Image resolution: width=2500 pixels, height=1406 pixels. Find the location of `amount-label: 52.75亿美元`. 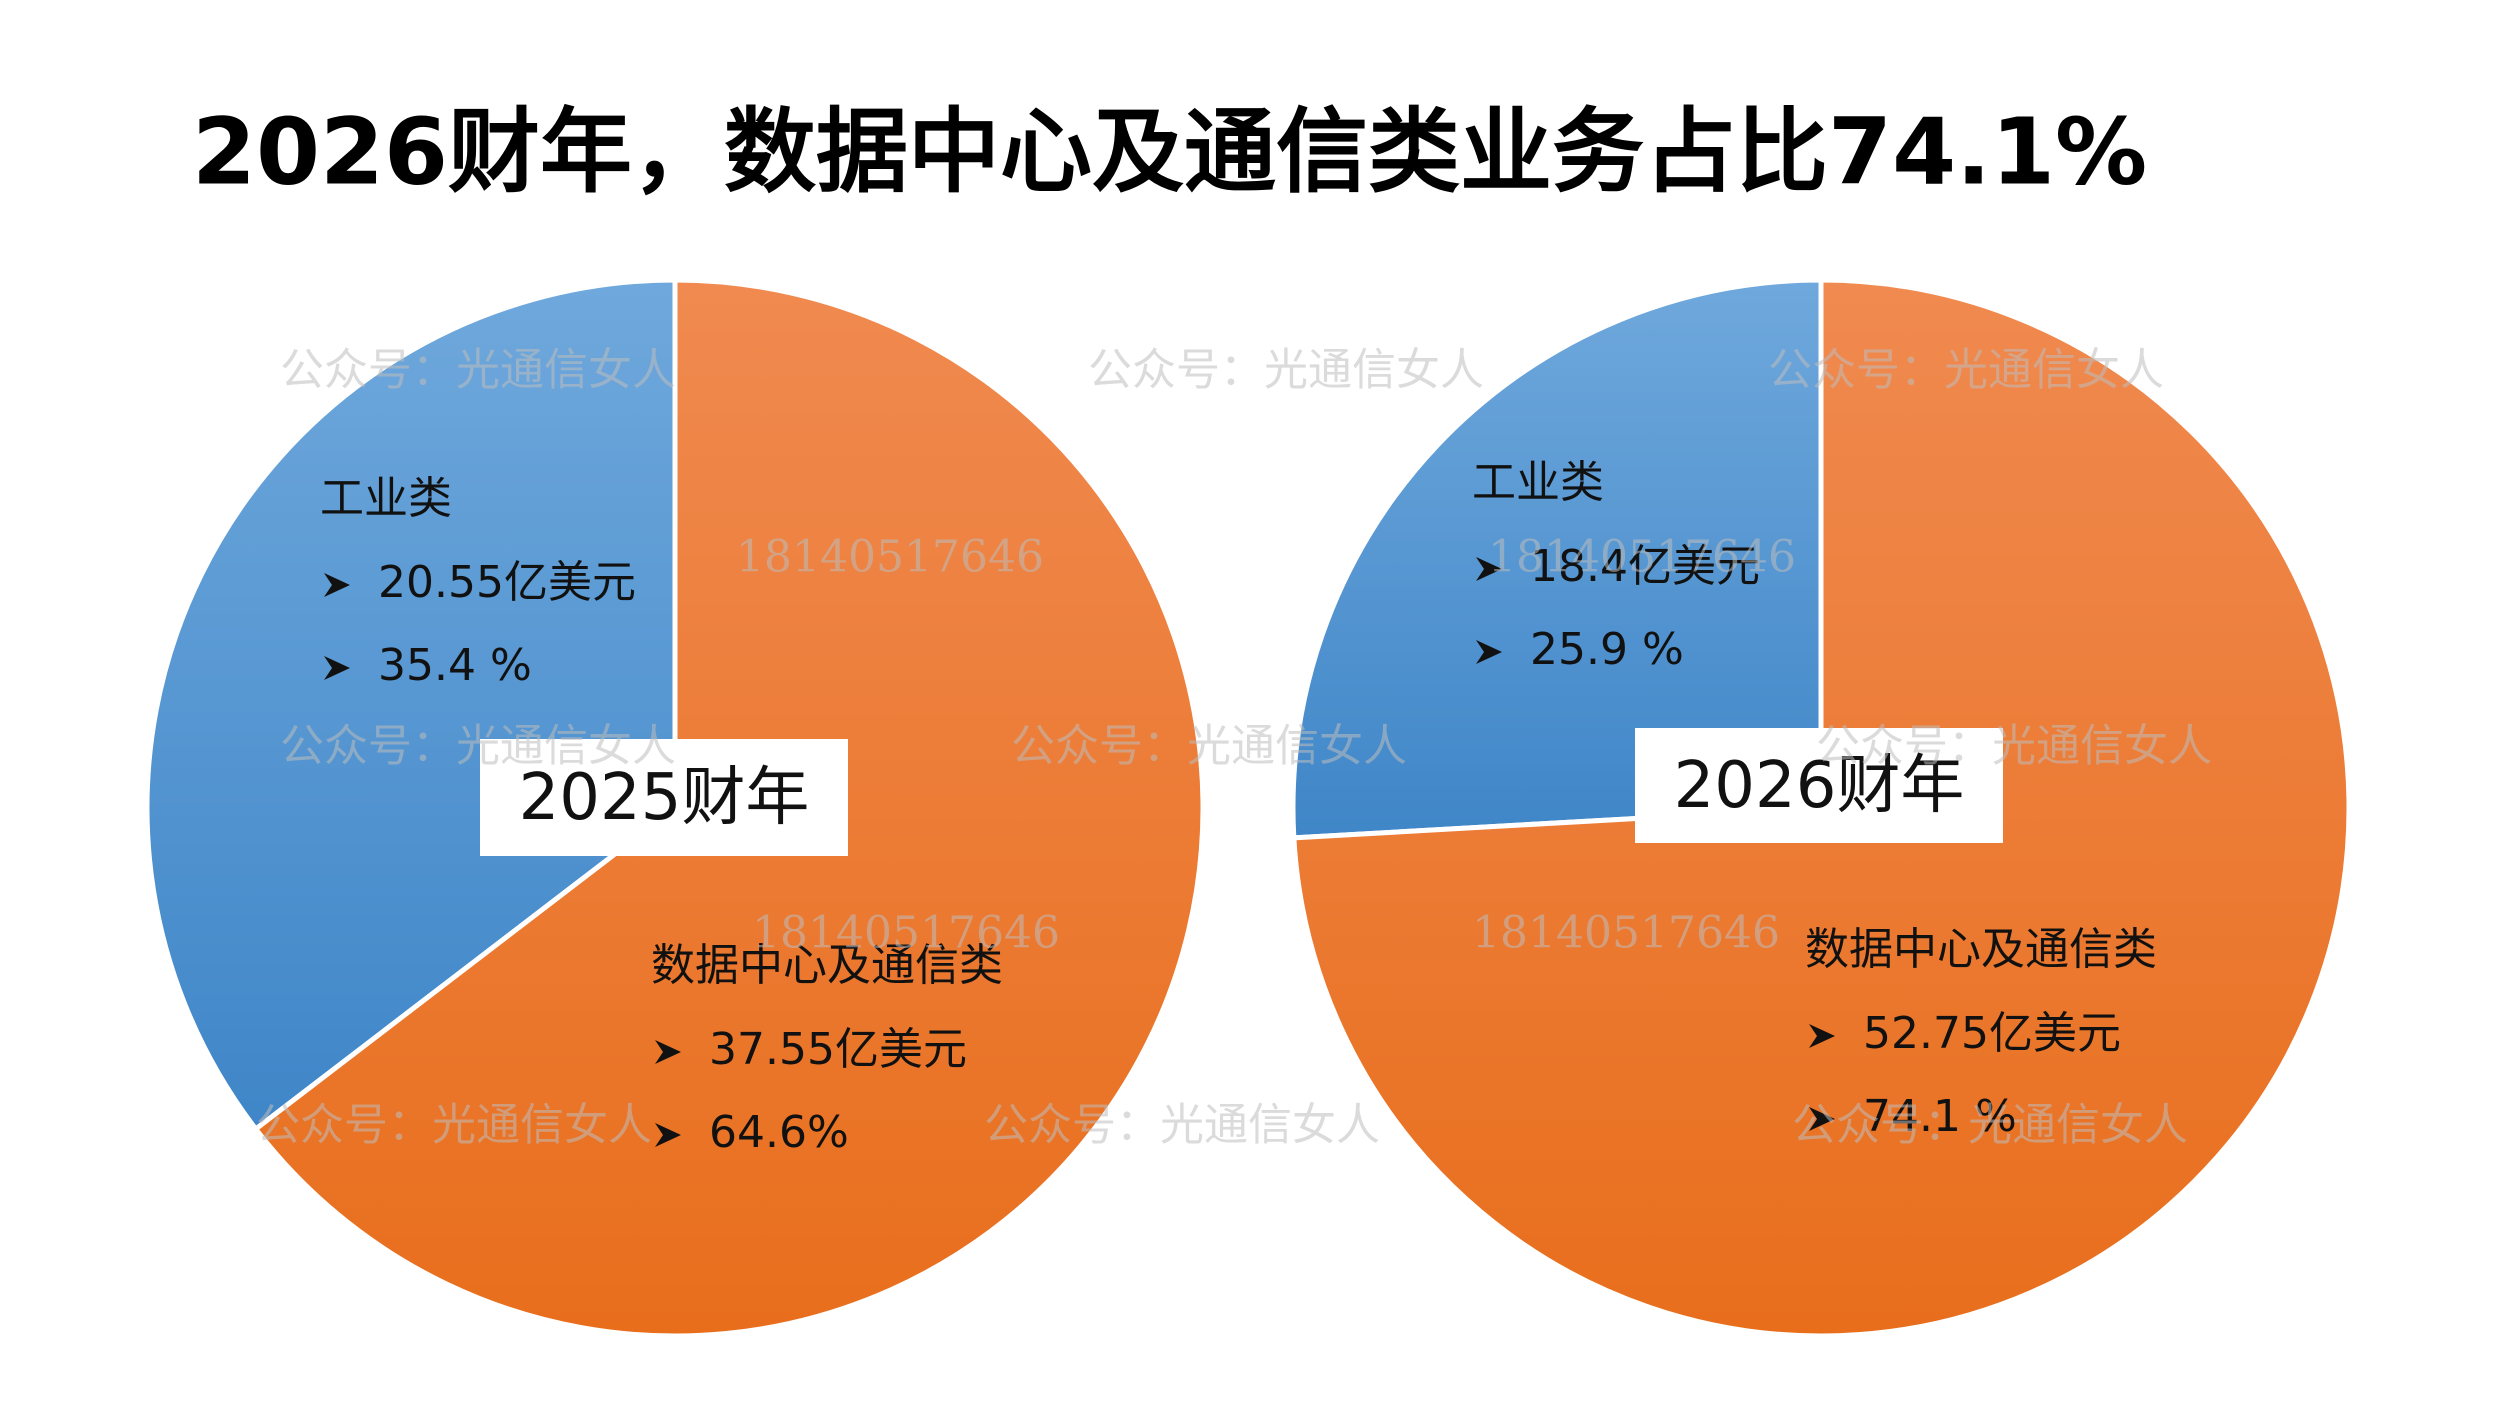

amount-label: 52.75亿美元 is located at coordinates (1992, 1033).